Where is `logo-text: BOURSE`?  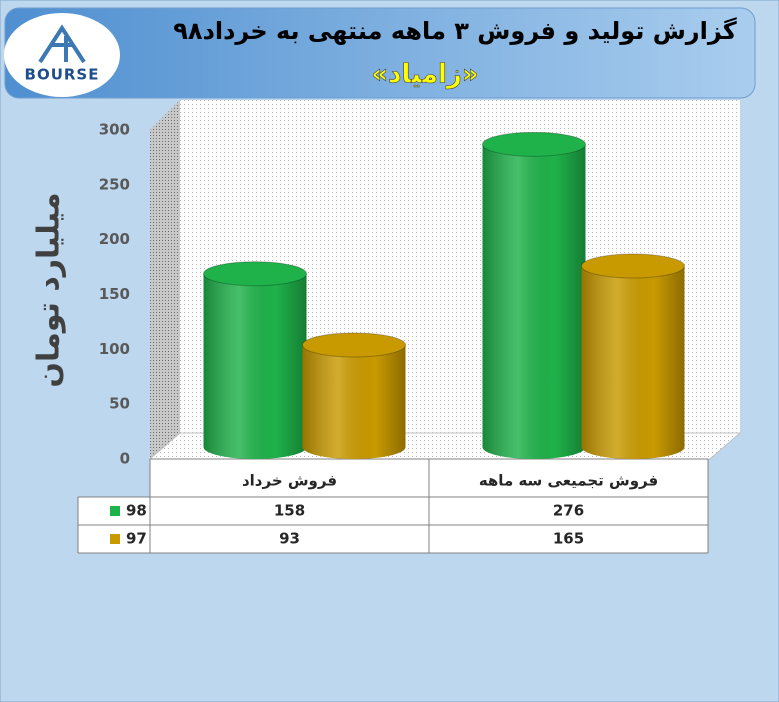
logo-text: BOURSE is located at coordinates (62, 75).